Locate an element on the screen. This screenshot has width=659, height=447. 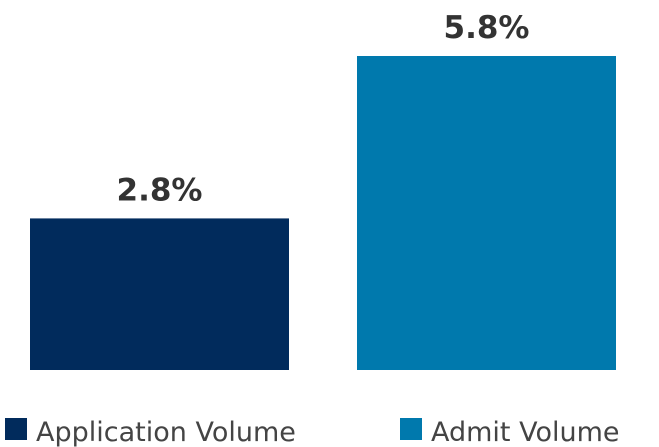
value-label: 5.8% is located at coordinates (487, 28).